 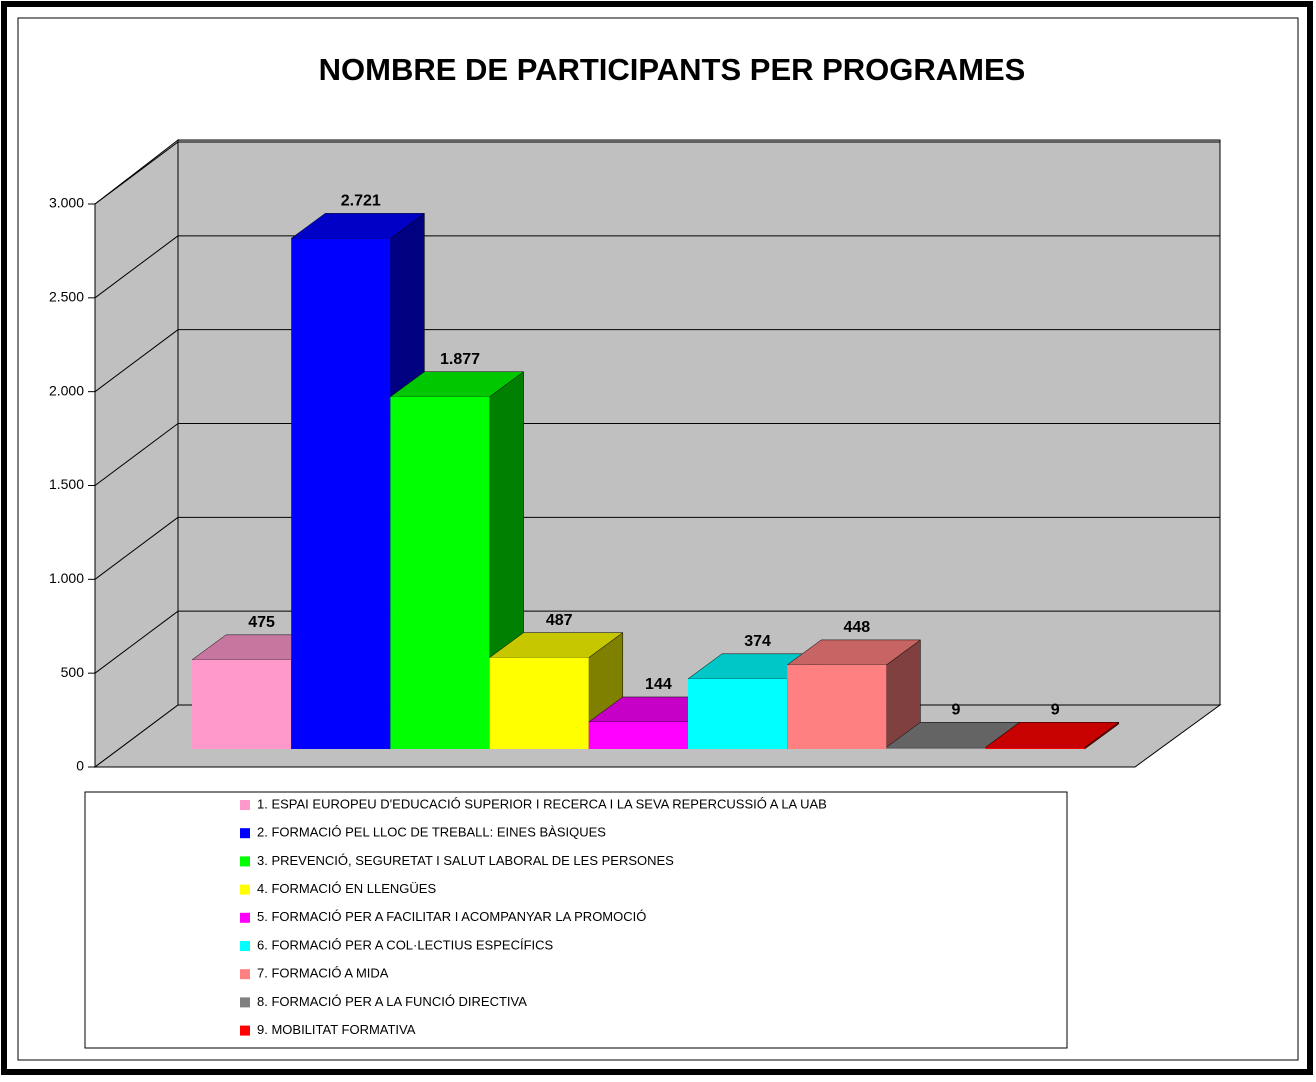 What do you see at coordinates (73, 672) in the screenshot?
I see `y-tick-label: 500` at bounding box center [73, 672].